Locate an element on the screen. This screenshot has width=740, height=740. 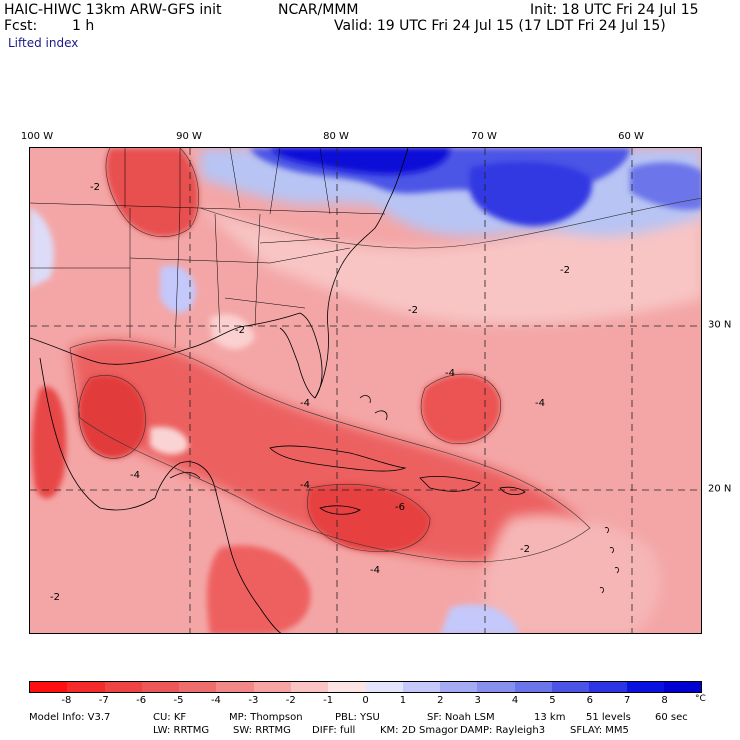
color-scale-tick-label: 3 is located at coordinates (477, 700).